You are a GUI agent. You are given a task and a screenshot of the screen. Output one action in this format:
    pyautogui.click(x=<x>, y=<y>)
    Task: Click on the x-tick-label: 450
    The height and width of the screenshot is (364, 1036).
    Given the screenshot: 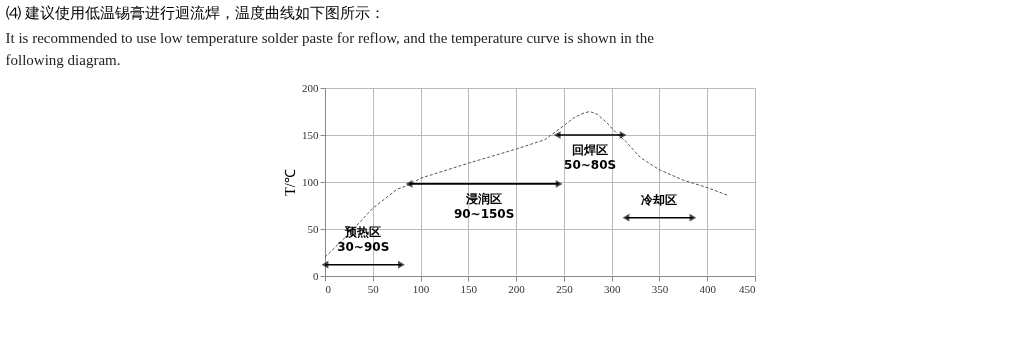 What is the action you would take?
    pyautogui.click(x=747, y=288)
    